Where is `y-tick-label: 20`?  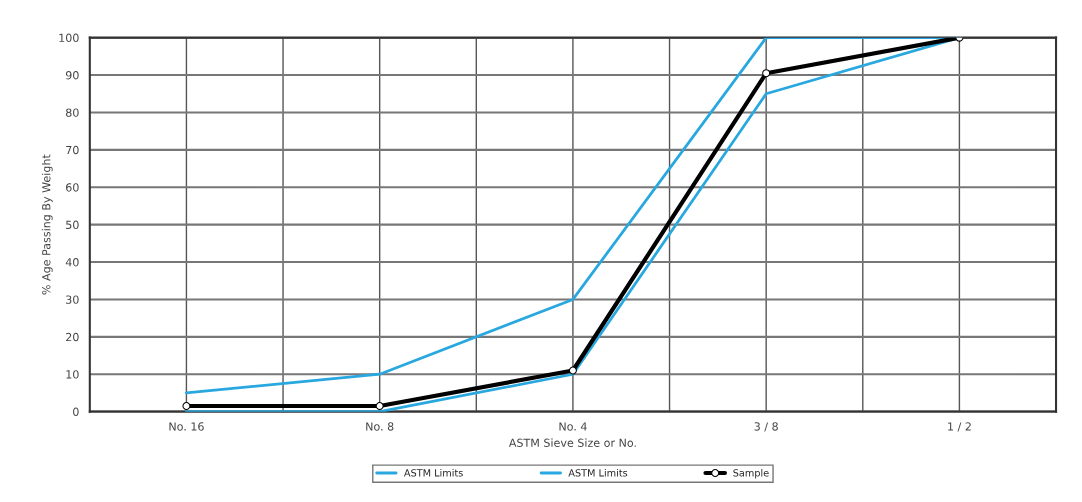 y-tick-label: 20 is located at coordinates (72, 337).